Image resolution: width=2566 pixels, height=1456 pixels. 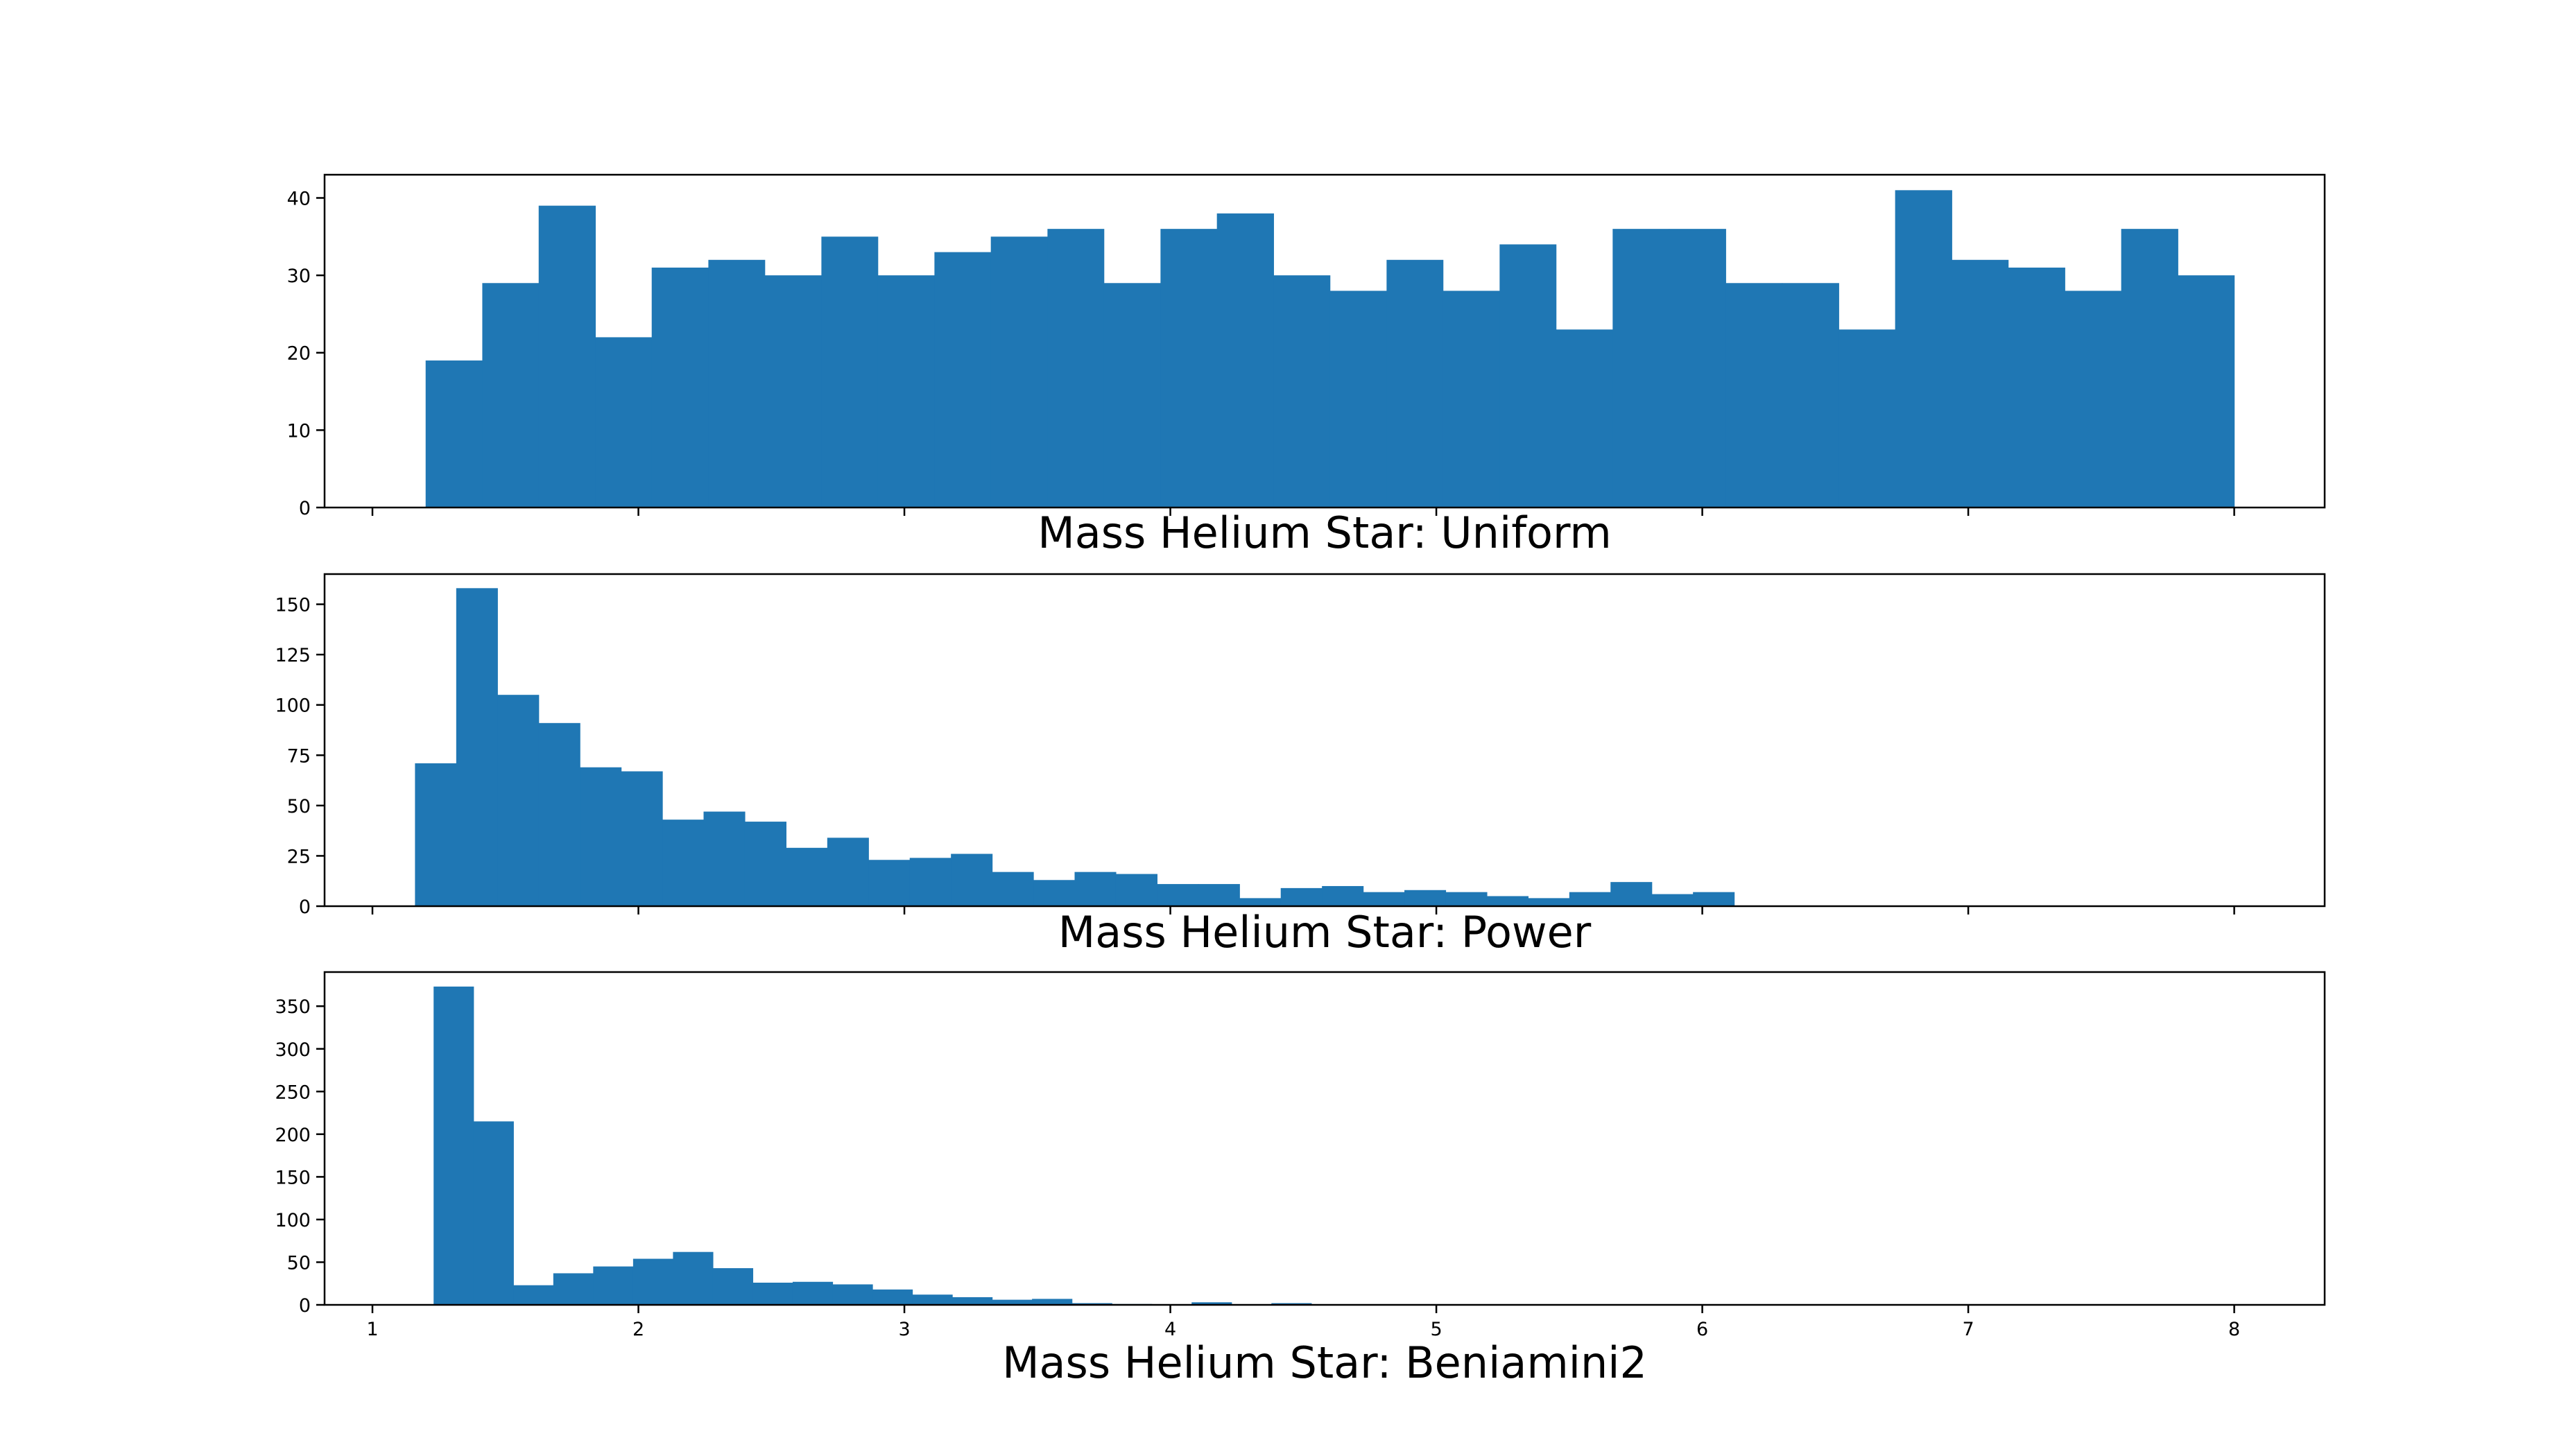 What do you see at coordinates (1325, 932) in the screenshot?
I see `power-title: Mass Helium Star: Power` at bounding box center [1325, 932].